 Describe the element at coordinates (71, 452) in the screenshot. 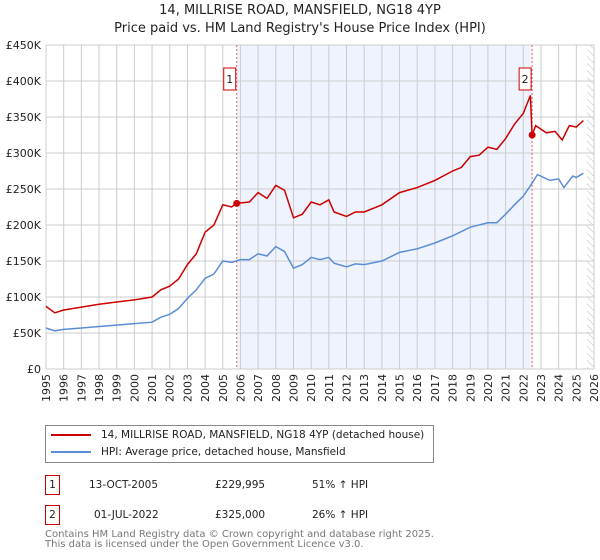

I see `legend-swatch-hpi` at that location.